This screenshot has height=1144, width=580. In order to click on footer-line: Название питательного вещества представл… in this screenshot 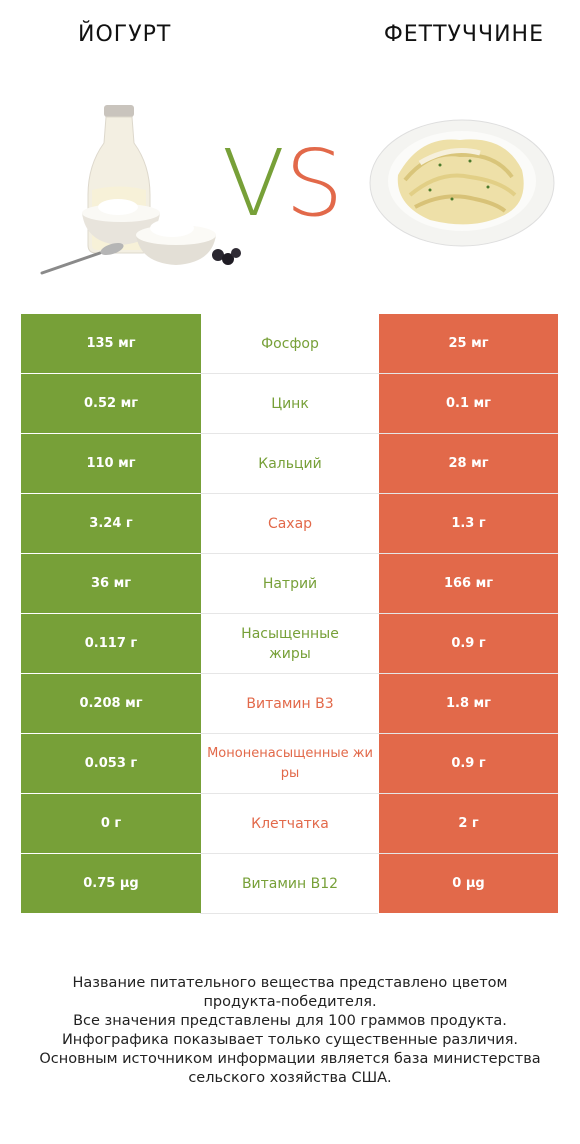, I will do `click(290, 983)`.